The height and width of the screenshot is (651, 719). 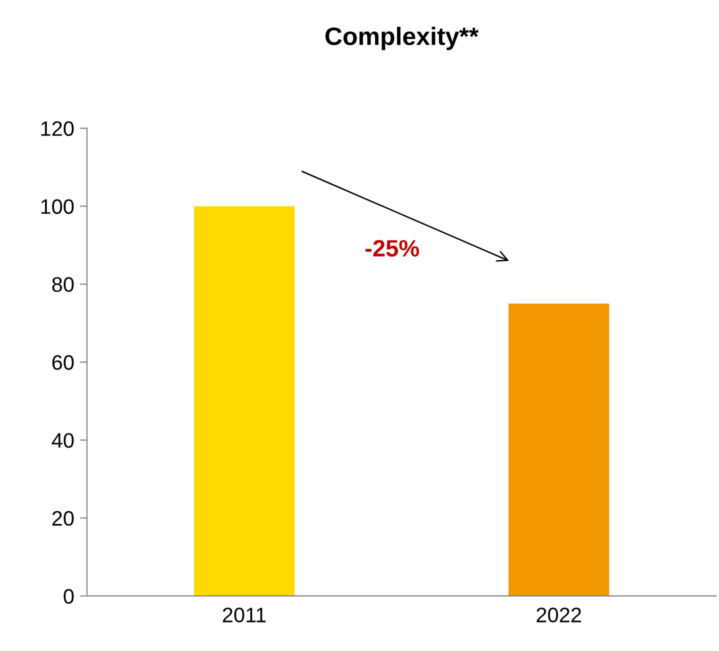 What do you see at coordinates (244, 615) in the screenshot?
I see `x-tick-label: 2011` at bounding box center [244, 615].